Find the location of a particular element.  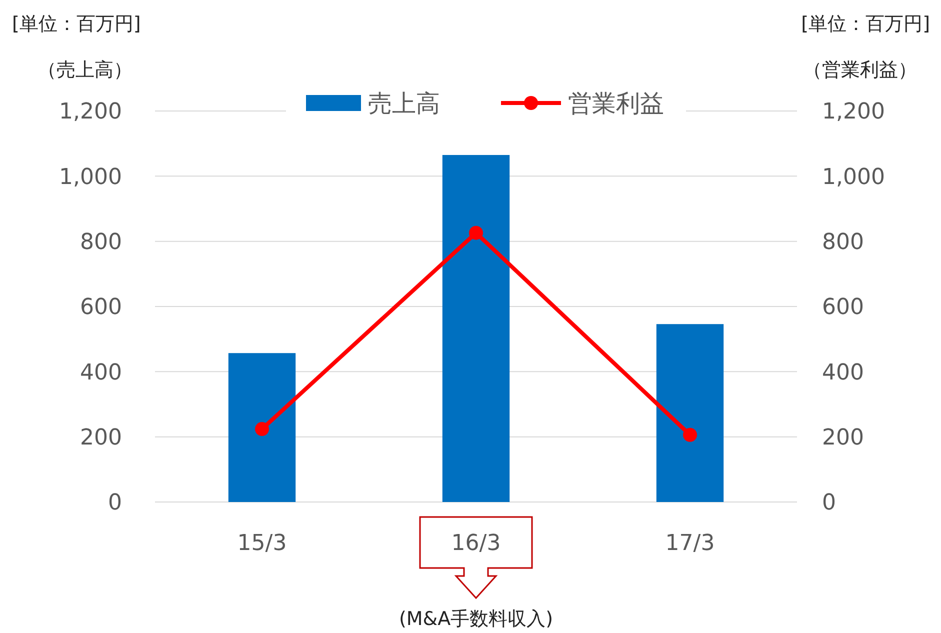

x-tick-label: 17/3 is located at coordinates (690, 543).